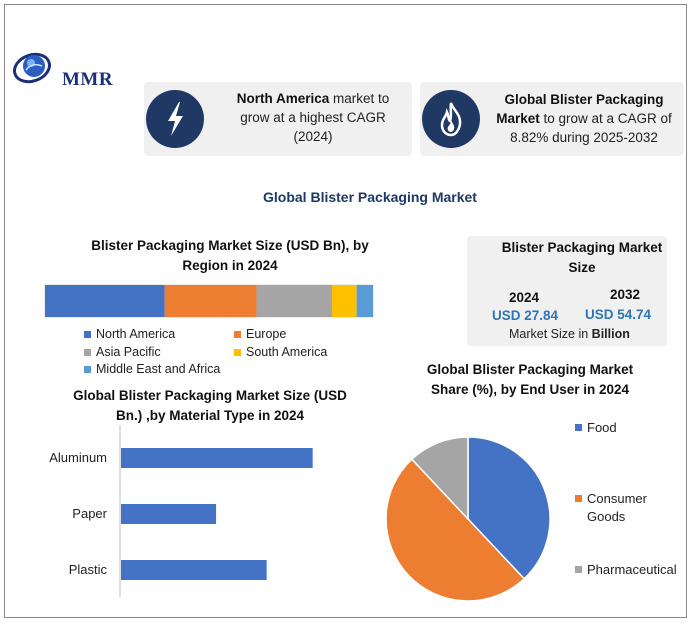  What do you see at coordinates (632, 569) in the screenshot?
I see `legend-label: Pharmaceutical` at bounding box center [632, 569].